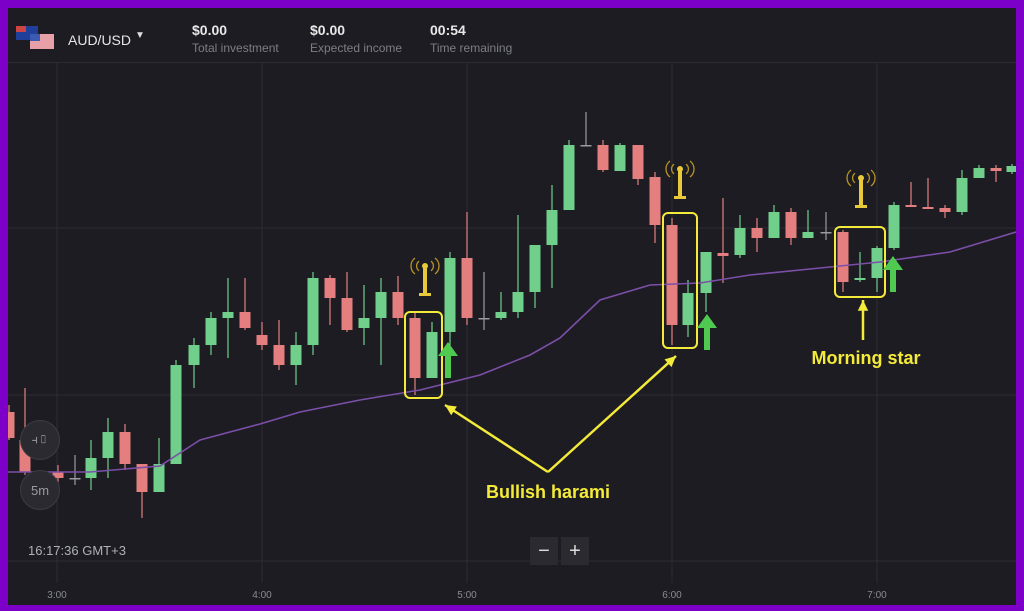  Describe the element at coordinates (235, 38) in the screenshot. I see `total-investment: $0.00 Total investment` at that location.